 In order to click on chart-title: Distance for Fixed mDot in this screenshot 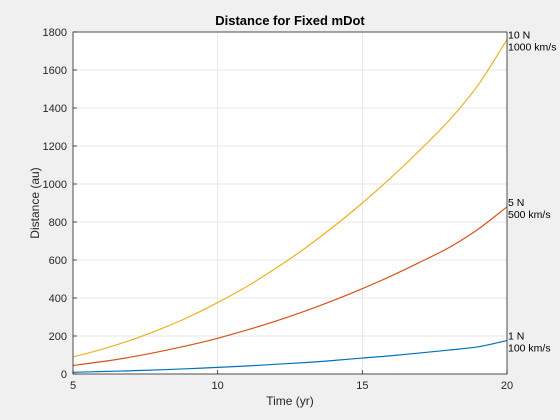, I will do `click(290, 20)`.